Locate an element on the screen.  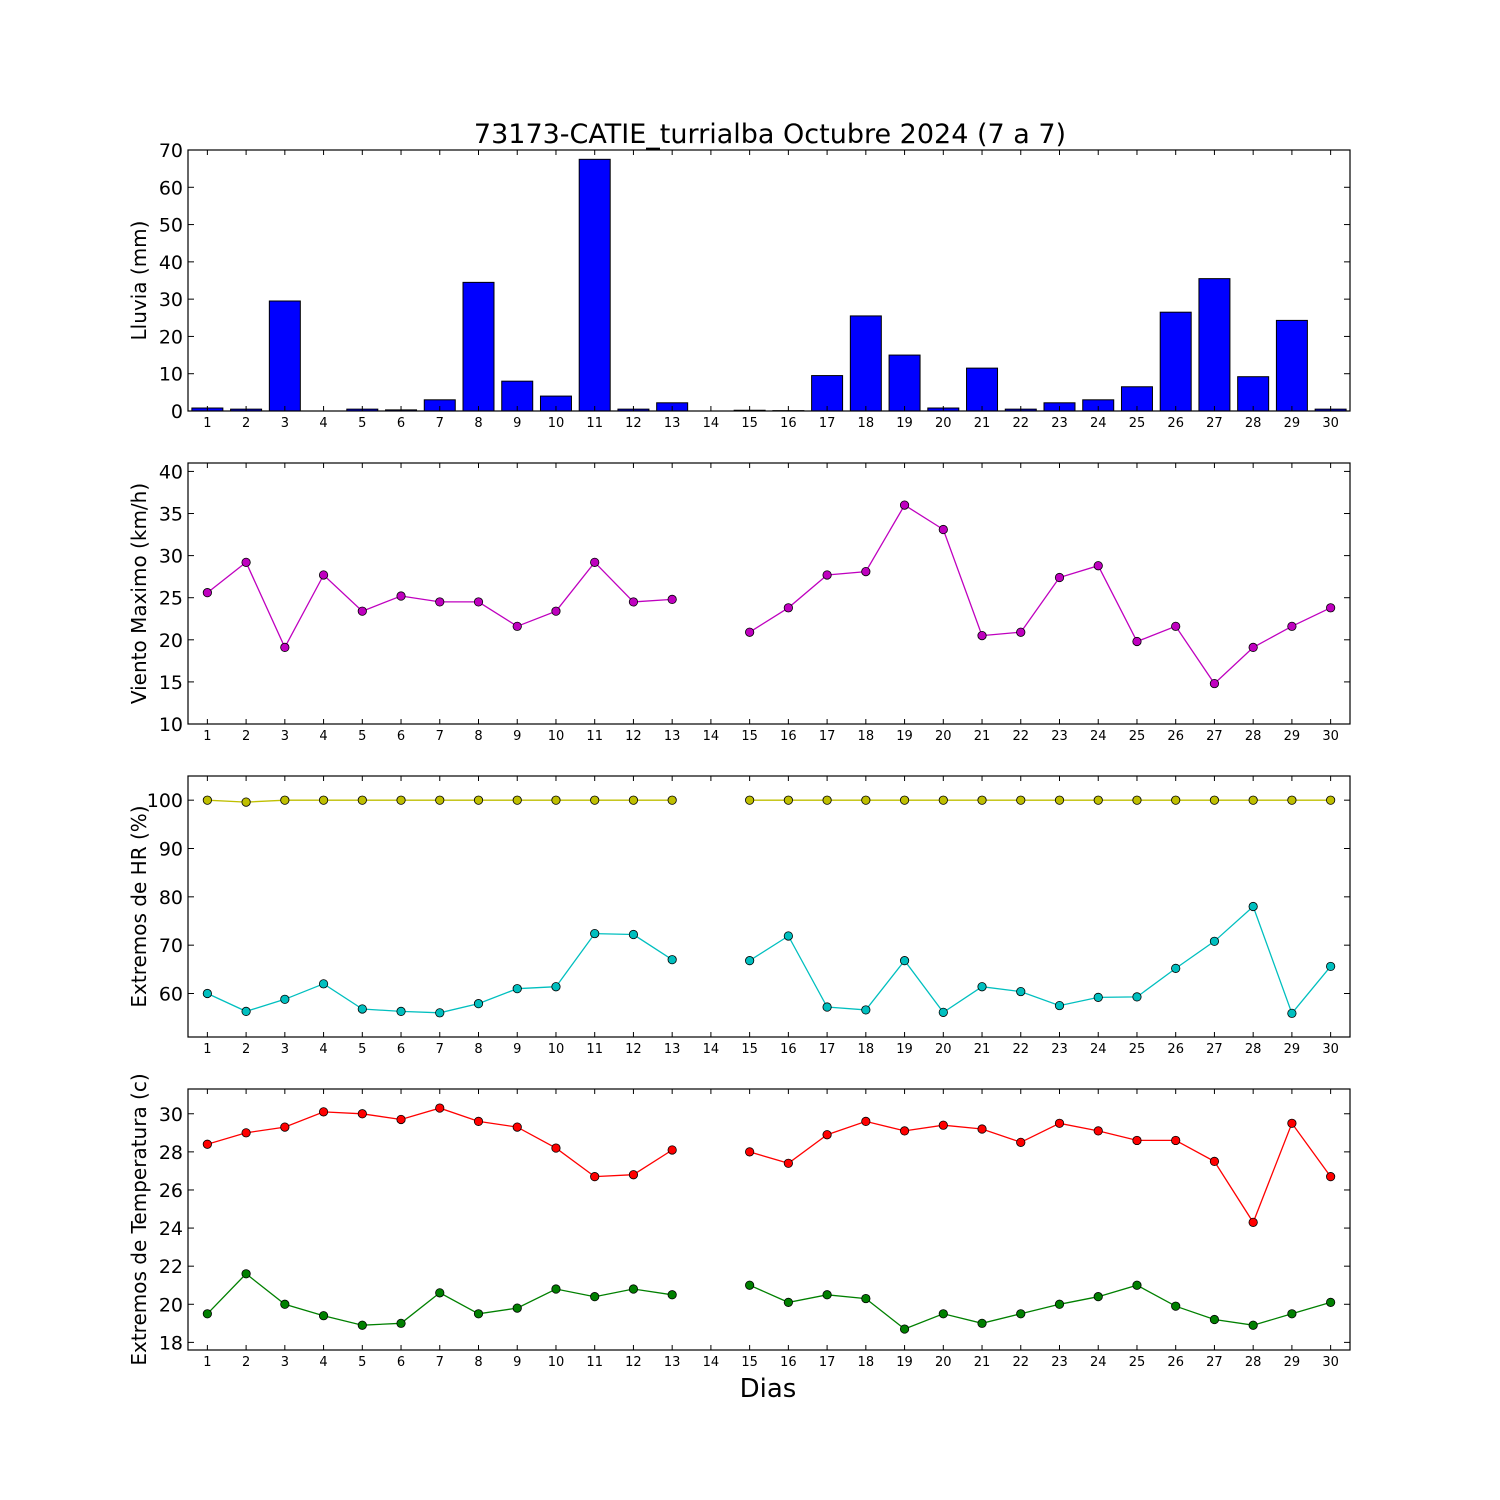
panel-4-ytick-label-20: 20 is located at coordinates (171, 1305).